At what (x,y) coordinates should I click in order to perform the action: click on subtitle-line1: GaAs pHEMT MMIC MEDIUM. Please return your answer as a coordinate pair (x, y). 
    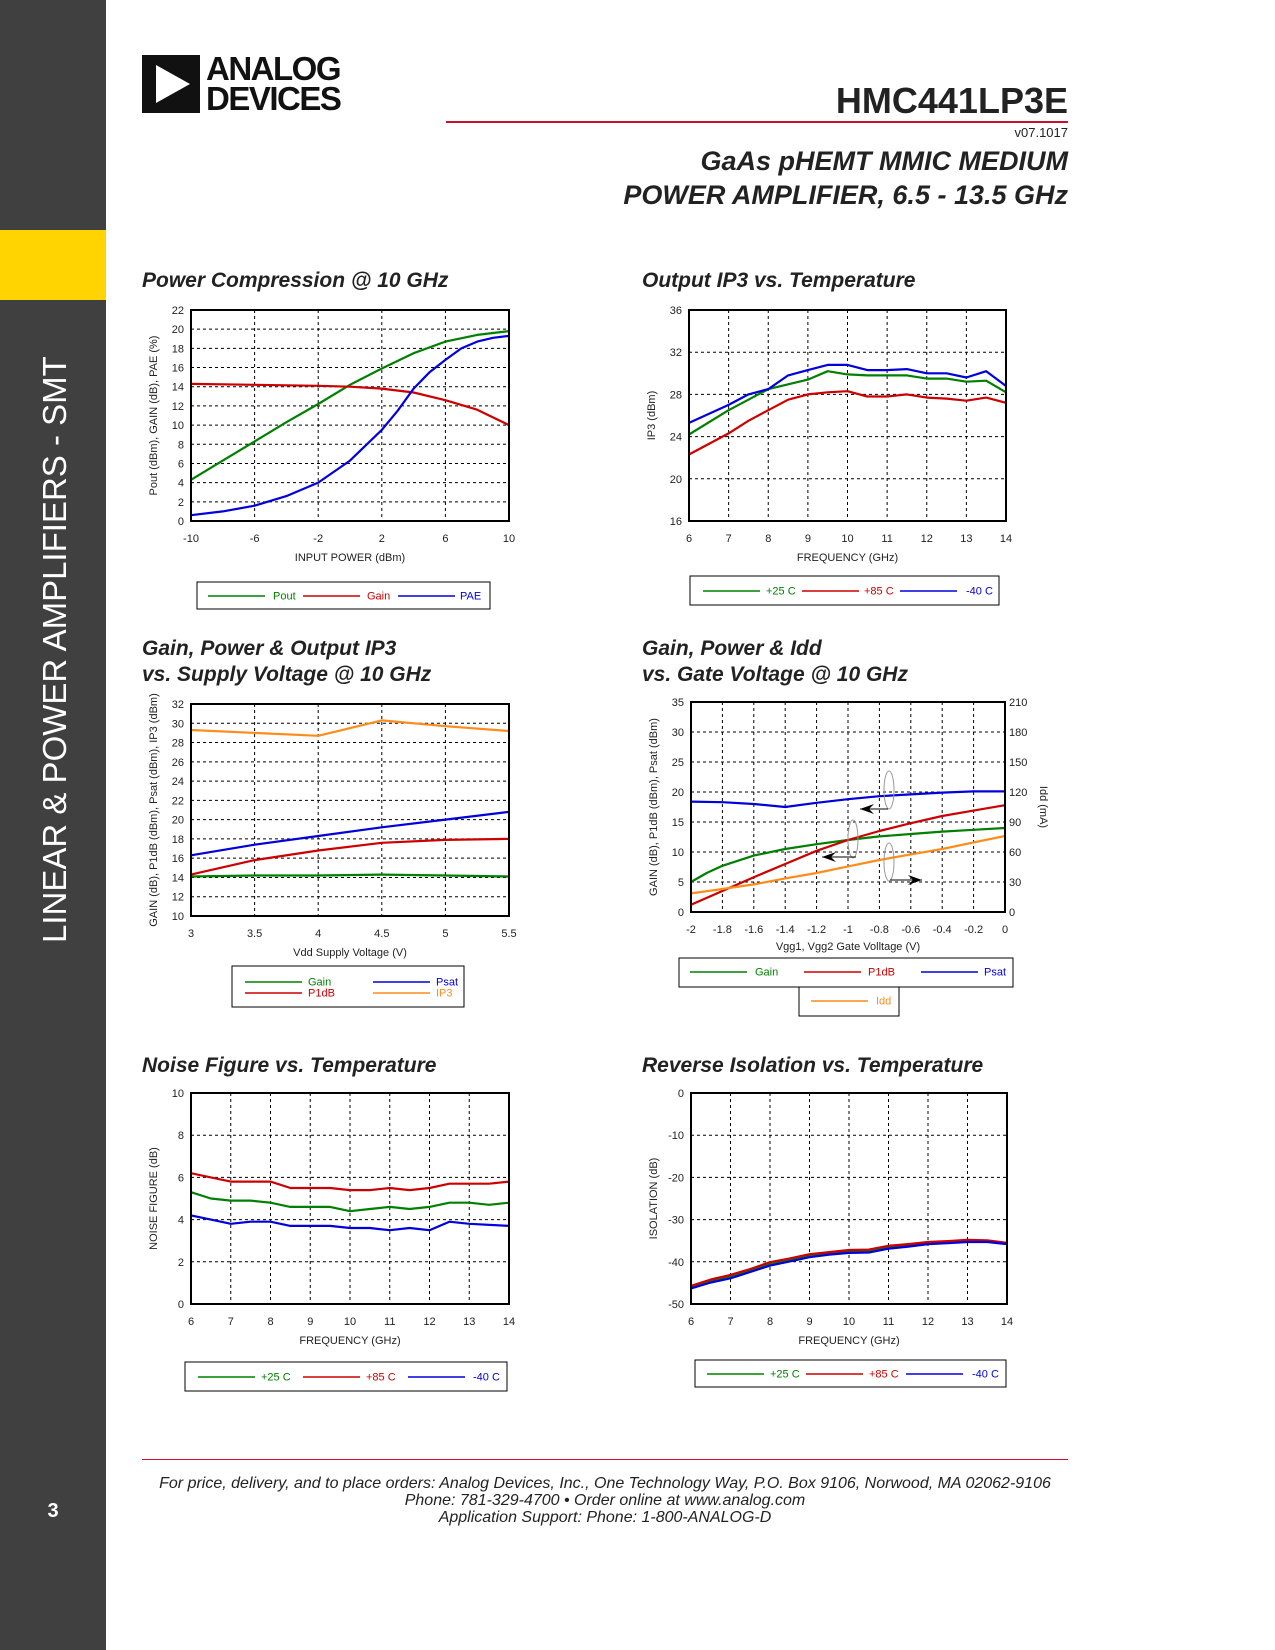
    Looking at the image, I should click on (884, 161).